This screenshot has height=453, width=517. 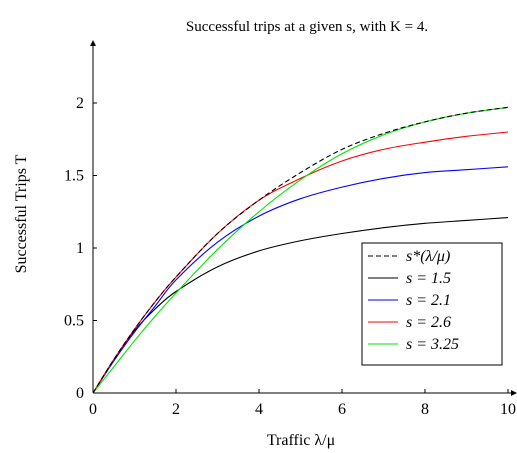 What do you see at coordinates (93, 409) in the screenshot?
I see `x-tick-label: 0` at bounding box center [93, 409].